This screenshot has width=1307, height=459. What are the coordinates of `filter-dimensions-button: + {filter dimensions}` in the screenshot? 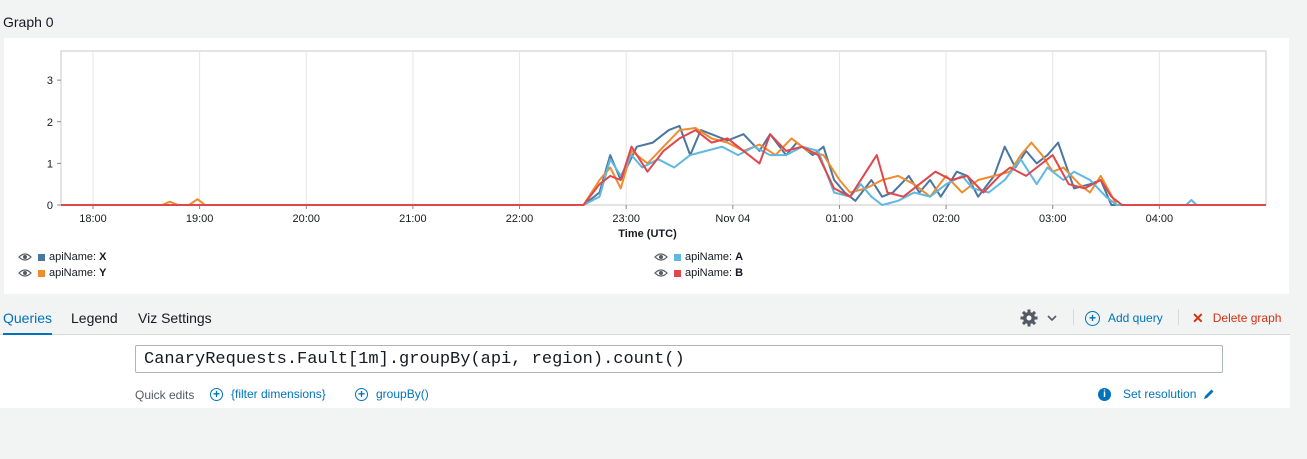 It's located at (268, 394).